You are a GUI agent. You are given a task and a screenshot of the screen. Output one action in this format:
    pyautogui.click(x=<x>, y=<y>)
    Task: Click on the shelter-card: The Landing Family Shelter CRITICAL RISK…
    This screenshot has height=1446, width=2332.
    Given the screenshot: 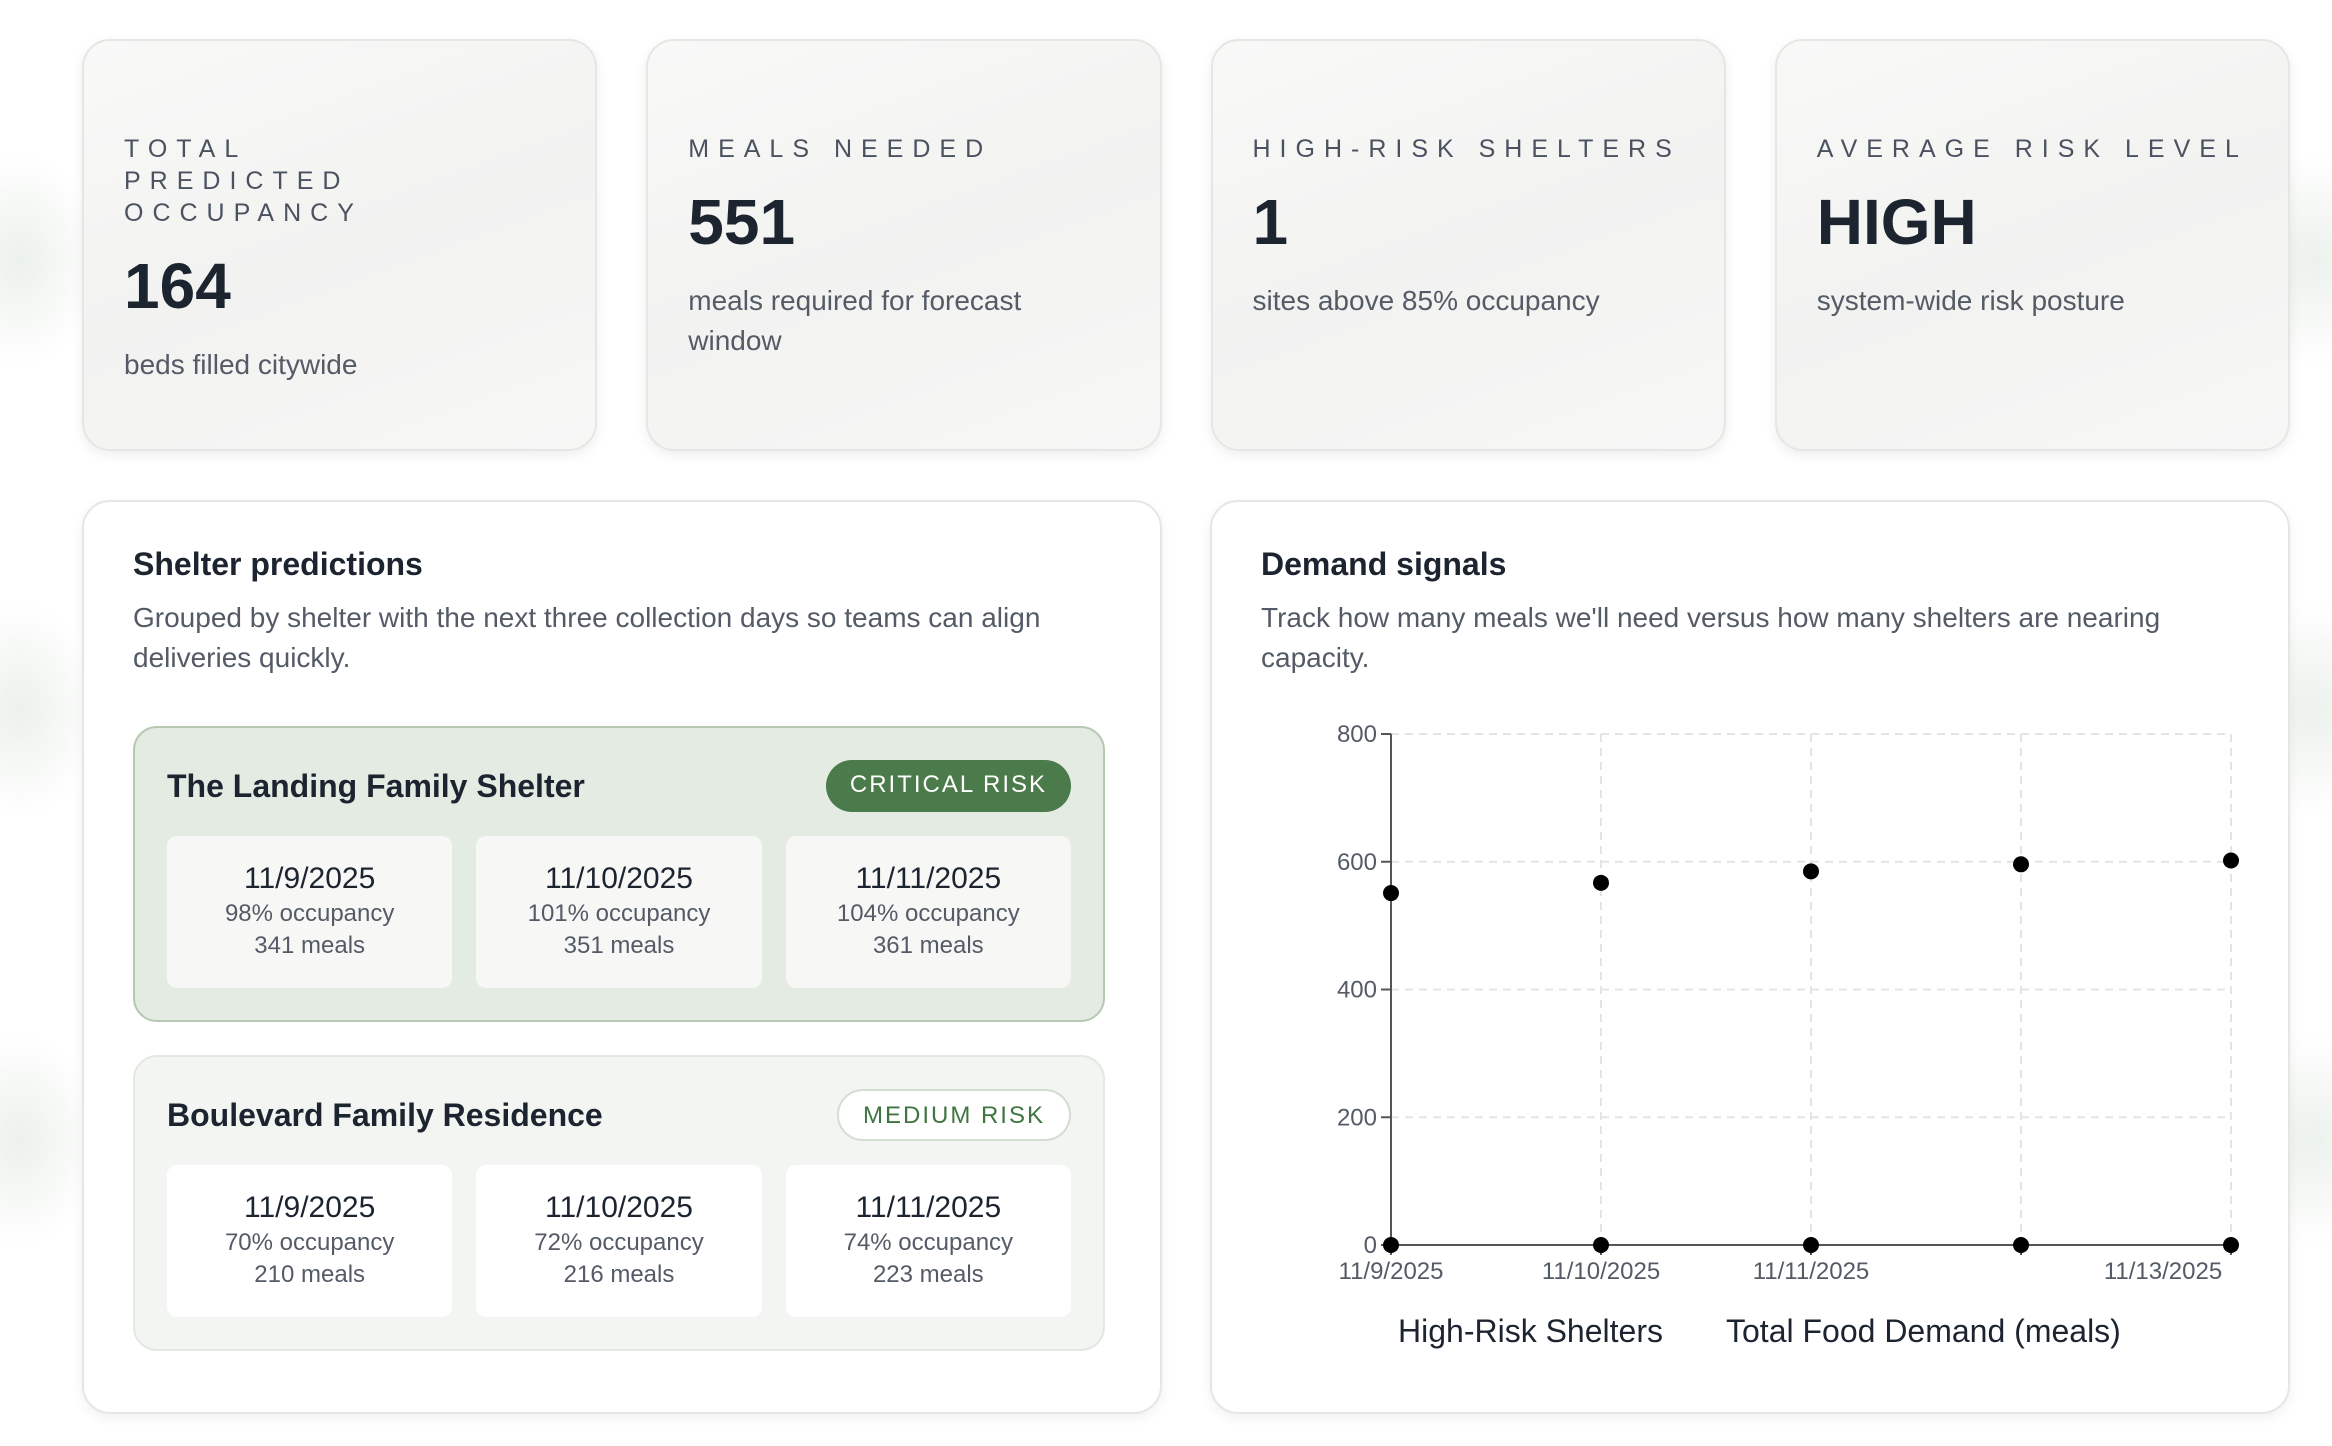 What is the action you would take?
    pyautogui.click(x=619, y=874)
    